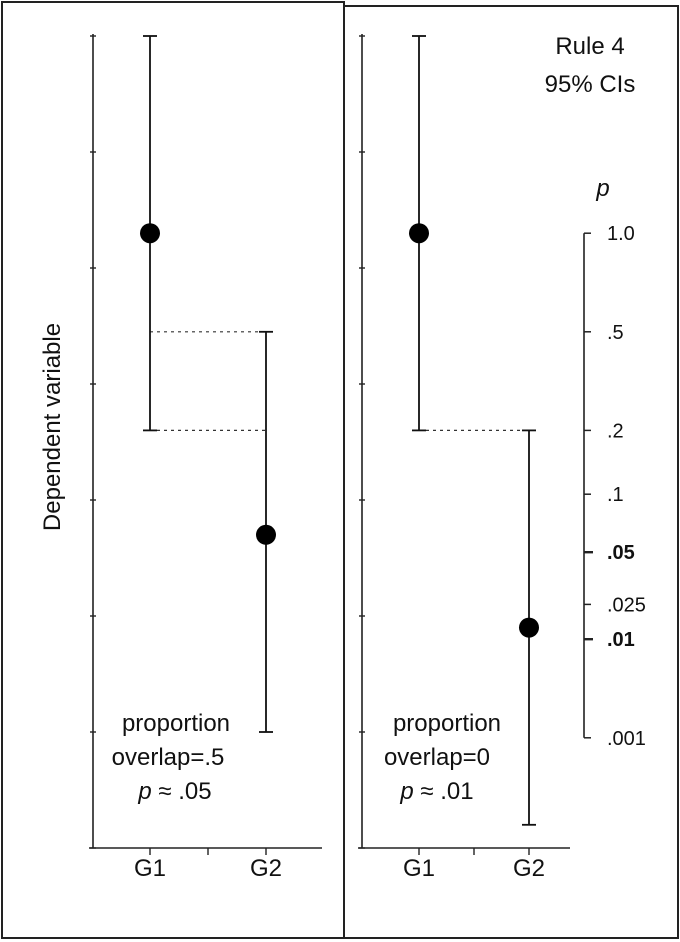 Image resolution: width=680 pixels, height=942 pixels. What do you see at coordinates (626, 605) in the screenshot?
I see `p-axis-tick-label-5: .025` at bounding box center [626, 605].